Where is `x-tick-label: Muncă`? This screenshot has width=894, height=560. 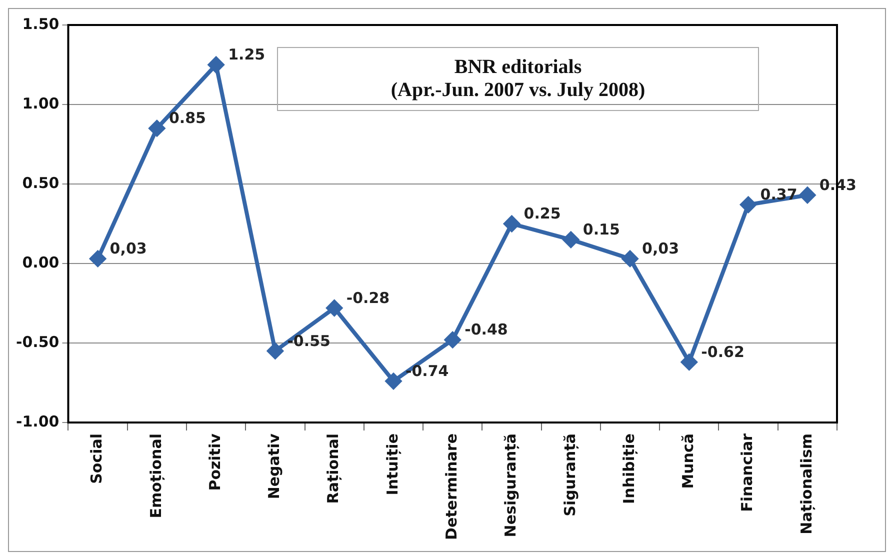 x-tick-label: Muncă is located at coordinates (688, 461).